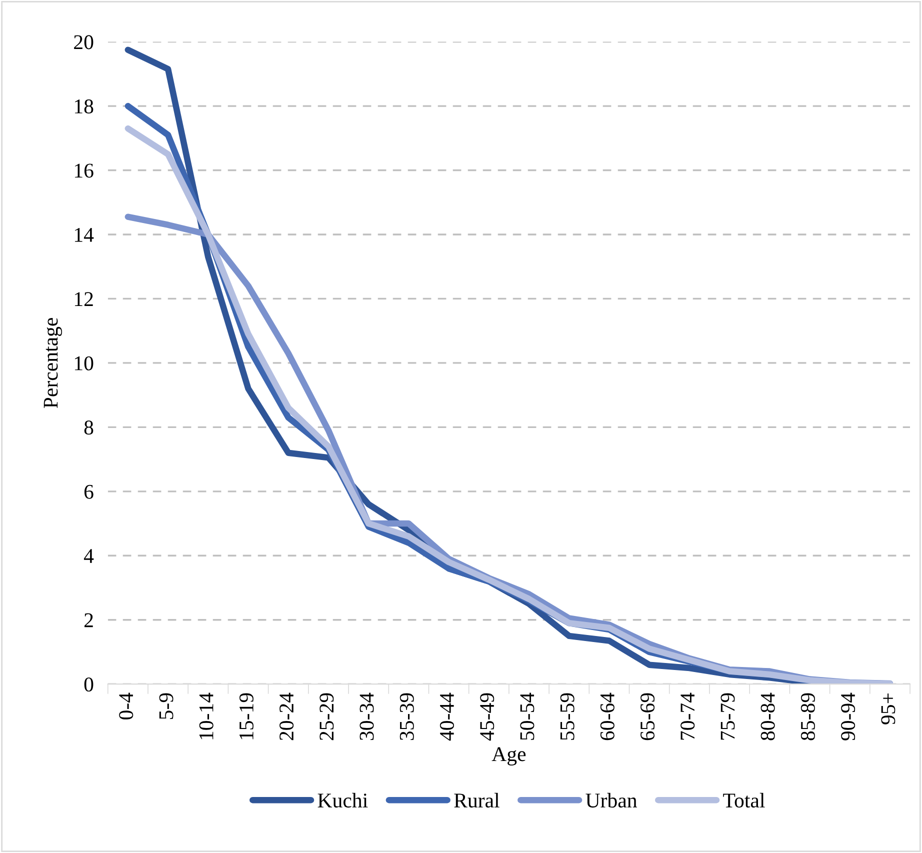 This screenshot has height=853, width=922. I want to click on x-tick-label: 0-4, so click(126, 706).